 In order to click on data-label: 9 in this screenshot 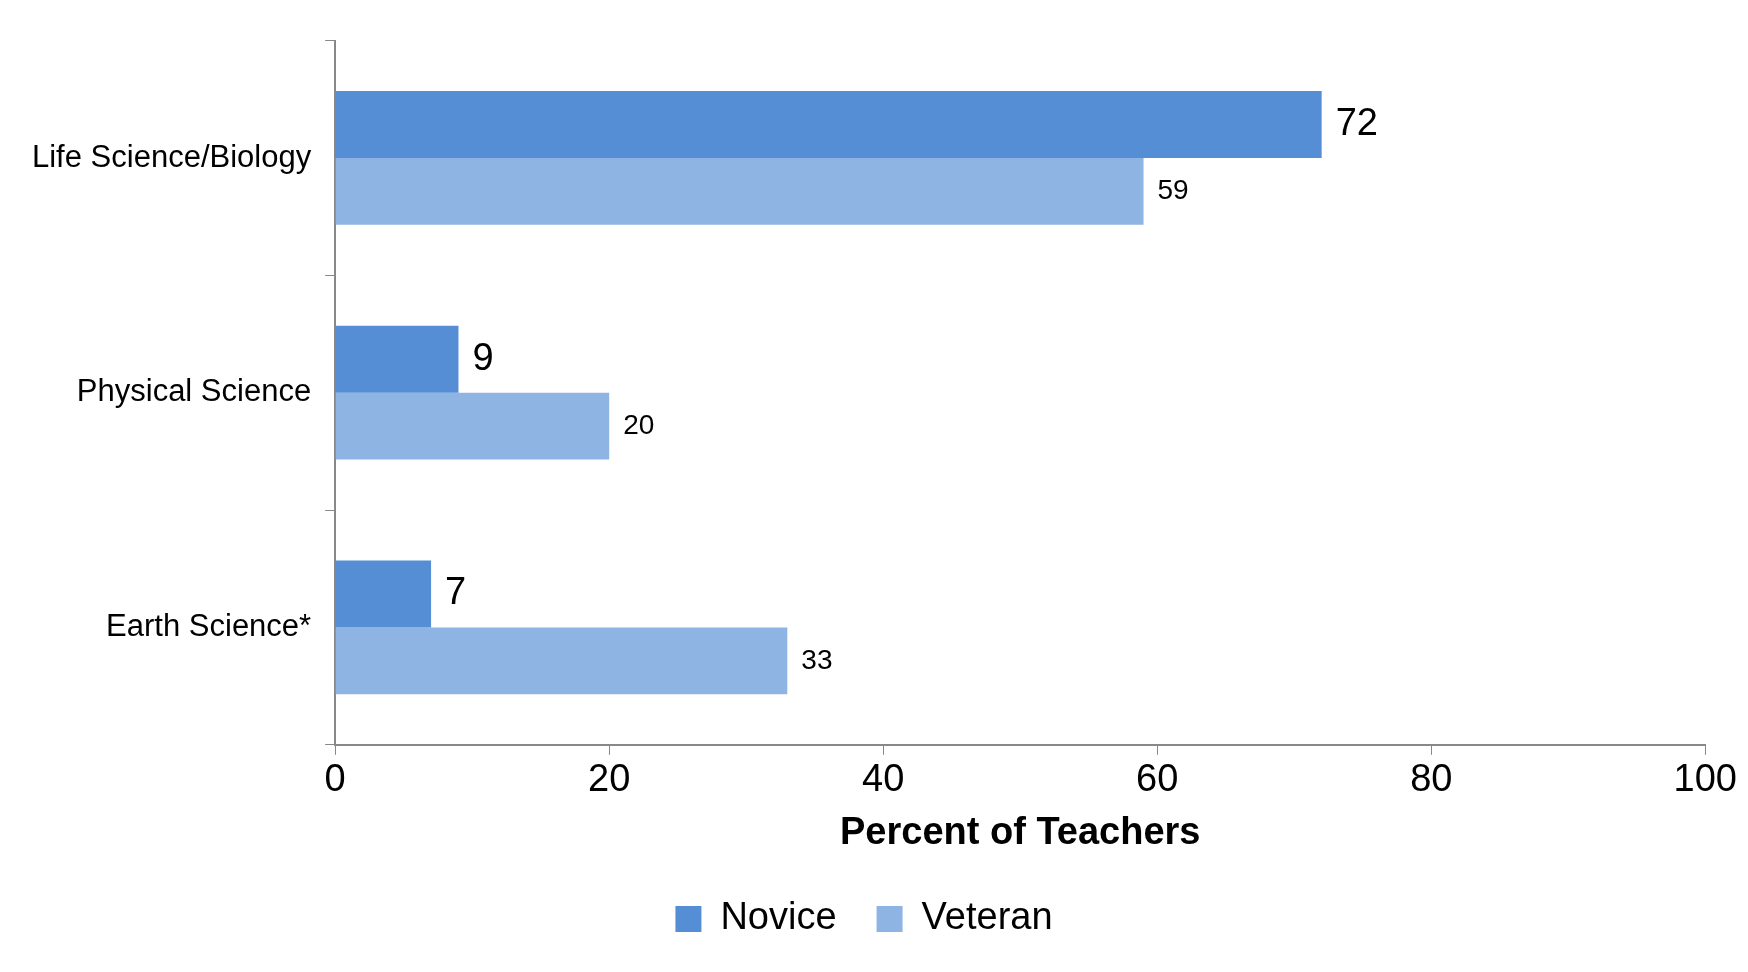, I will do `click(483, 356)`.